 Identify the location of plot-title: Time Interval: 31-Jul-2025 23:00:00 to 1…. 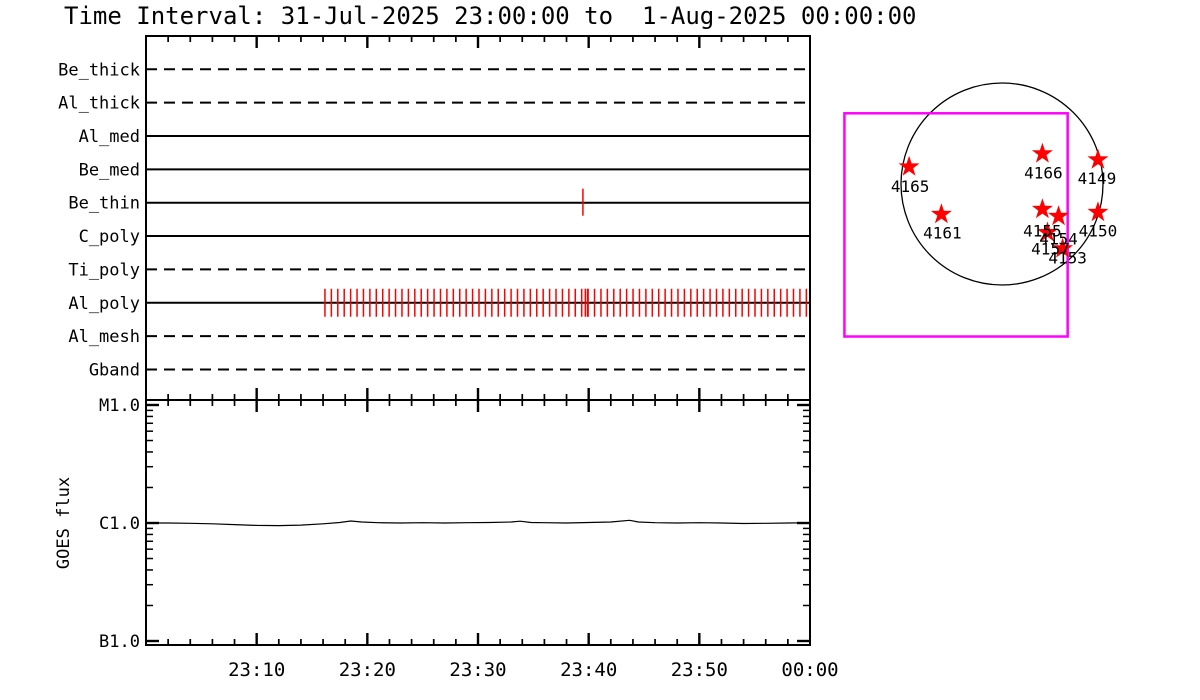
(490, 16).